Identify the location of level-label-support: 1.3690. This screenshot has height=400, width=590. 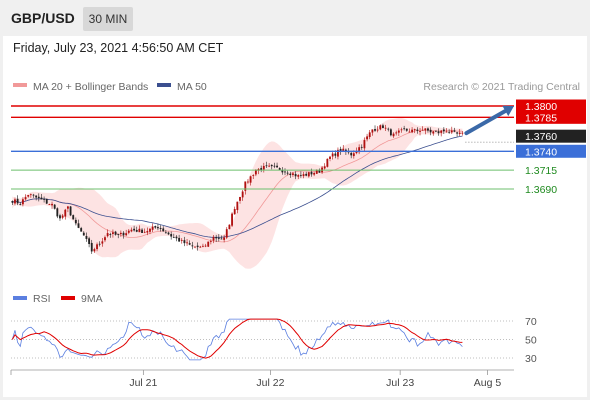
(541, 190).